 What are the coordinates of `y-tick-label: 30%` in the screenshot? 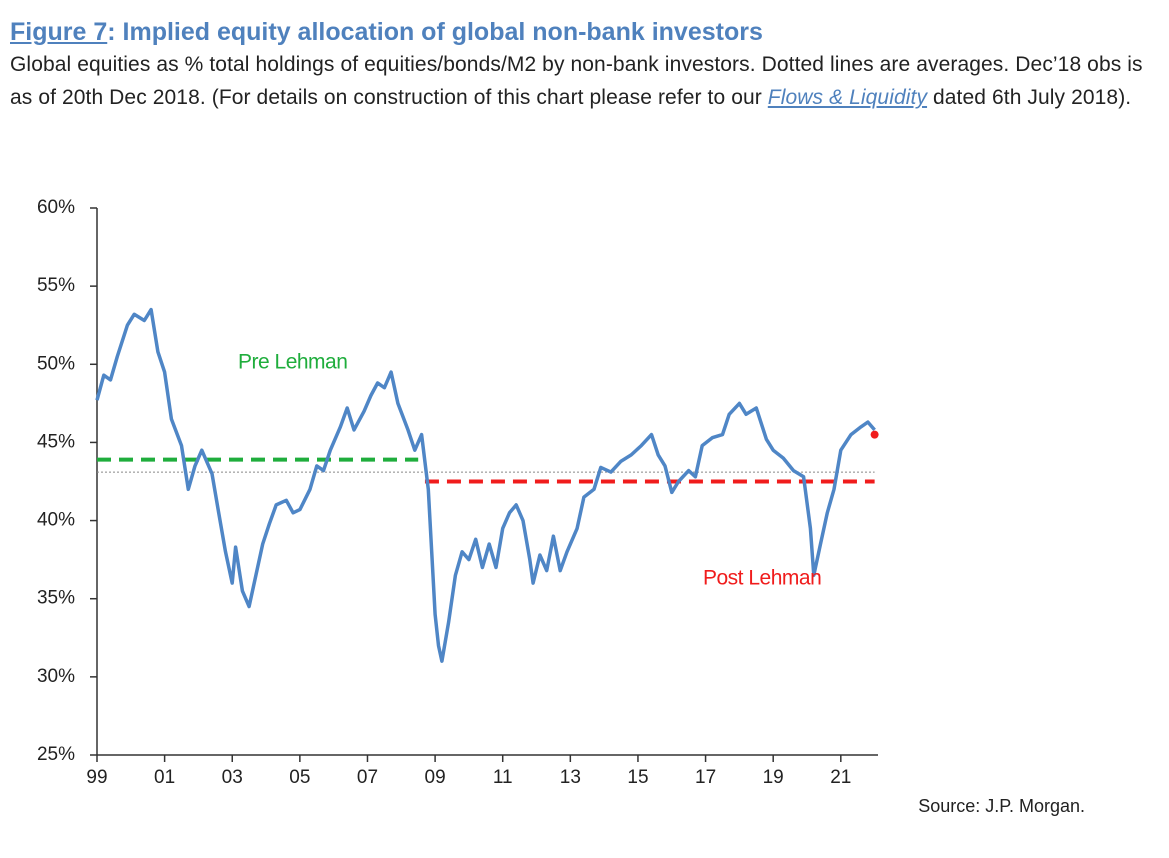 It's located at (56, 676).